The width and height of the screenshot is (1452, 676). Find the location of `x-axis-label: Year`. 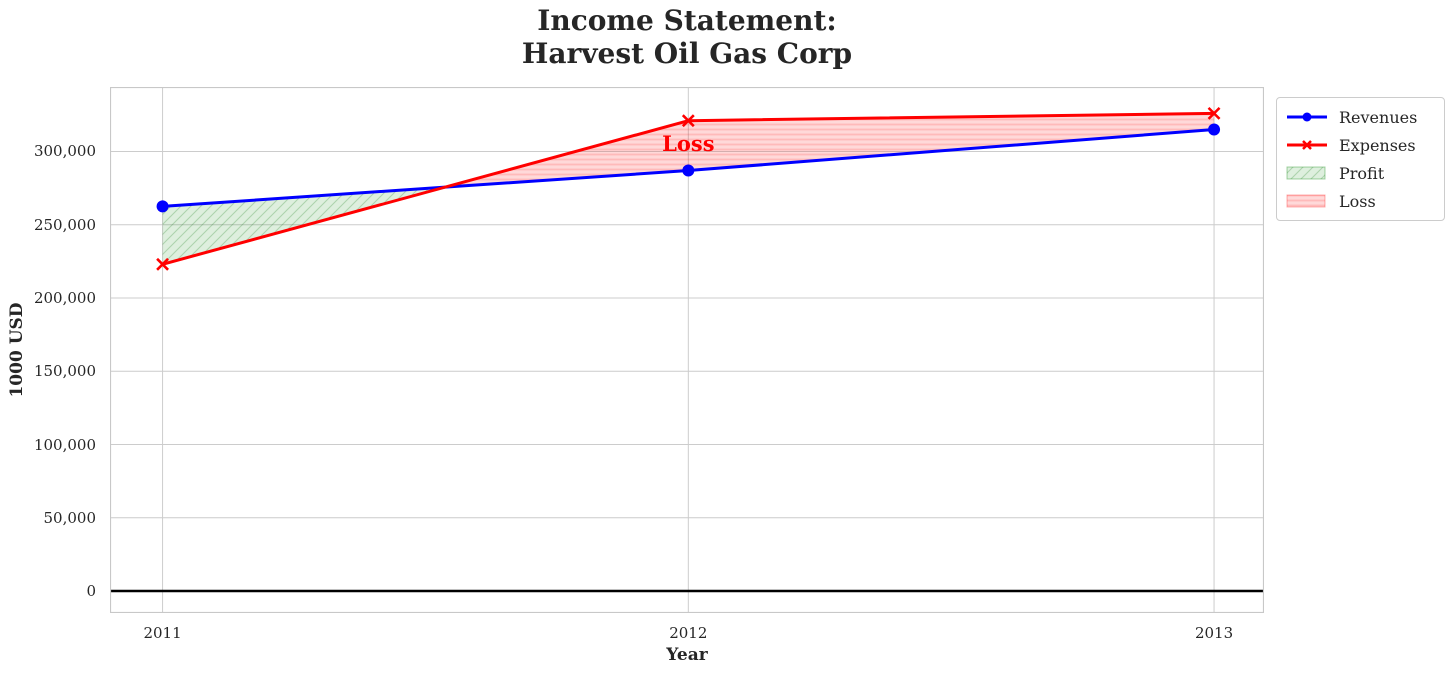

x-axis-label: Year is located at coordinates (687, 655).